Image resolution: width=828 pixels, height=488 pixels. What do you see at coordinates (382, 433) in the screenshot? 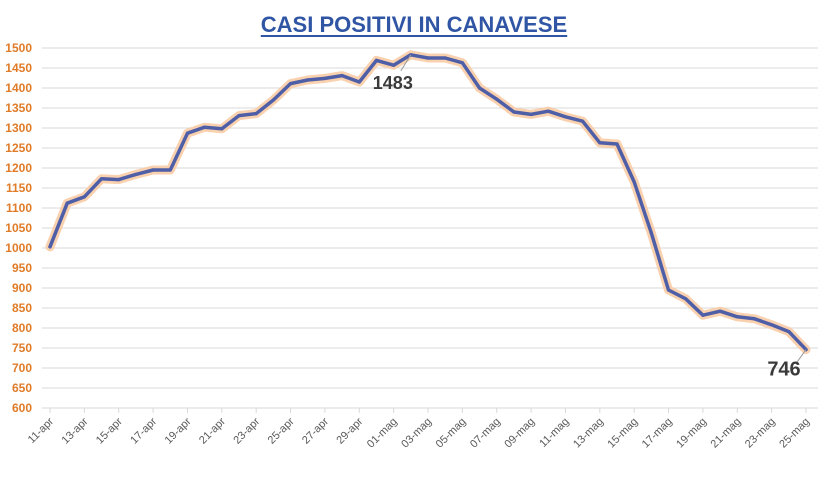
I see `x-tick-label: 01-mag` at bounding box center [382, 433].